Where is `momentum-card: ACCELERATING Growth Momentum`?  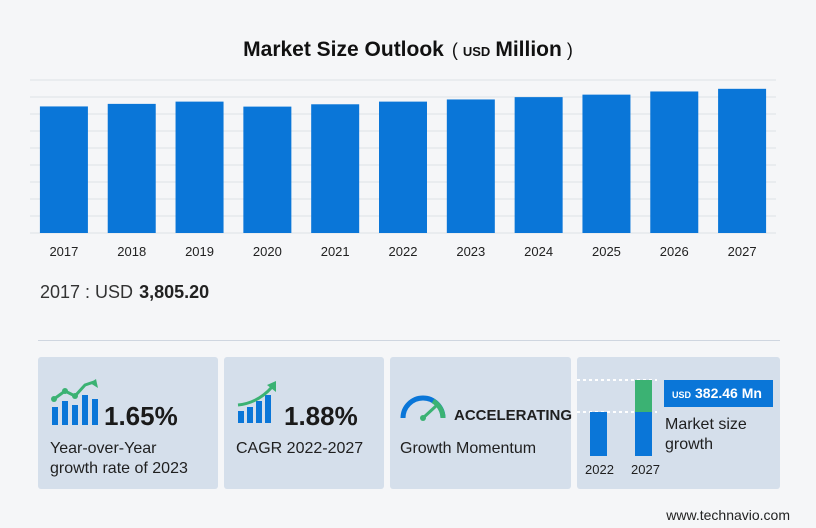 momentum-card: ACCELERATING Growth Momentum is located at coordinates (481, 423).